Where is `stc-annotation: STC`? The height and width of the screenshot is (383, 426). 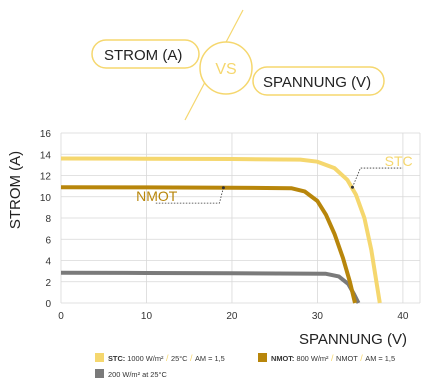 stc-annotation: STC is located at coordinates (399, 161).